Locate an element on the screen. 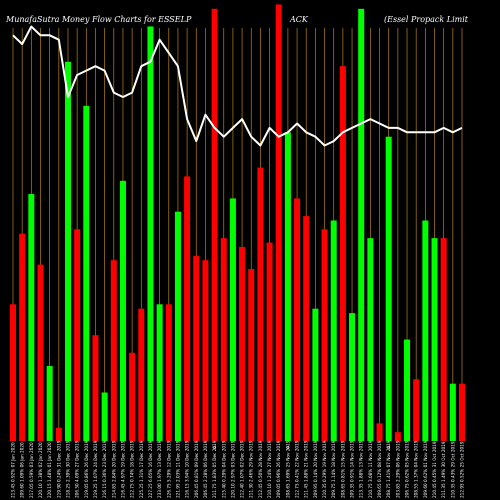 The height and width of the screenshot is (500, 500). x-tick-label: 217.05 0.59% 03 Jan 2020 is located at coordinates (31, 470).